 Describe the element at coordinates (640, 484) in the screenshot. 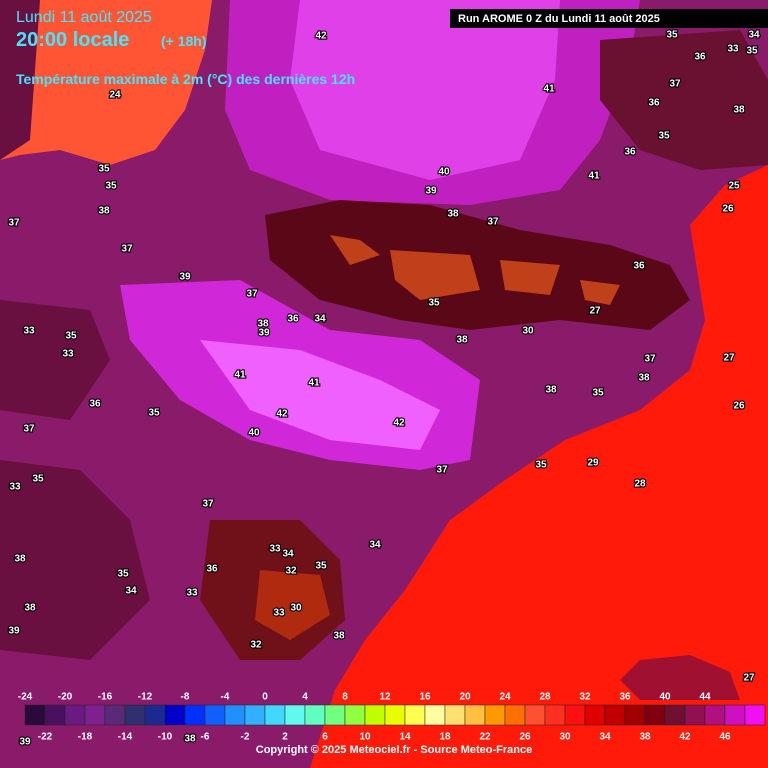

I see `station-temperature: 28` at that location.